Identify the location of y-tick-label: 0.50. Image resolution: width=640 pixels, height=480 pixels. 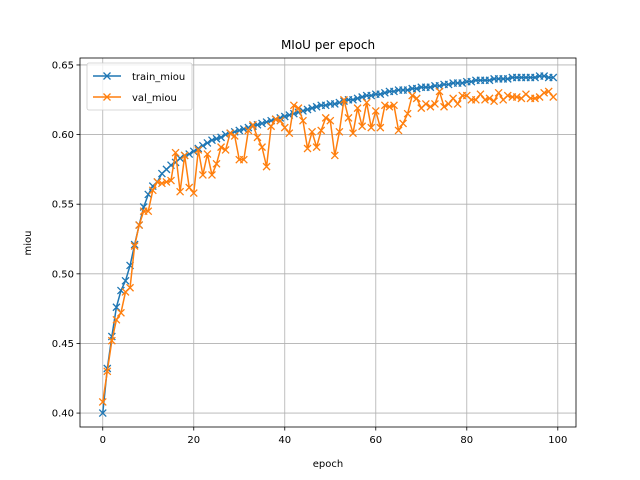
(63, 274).